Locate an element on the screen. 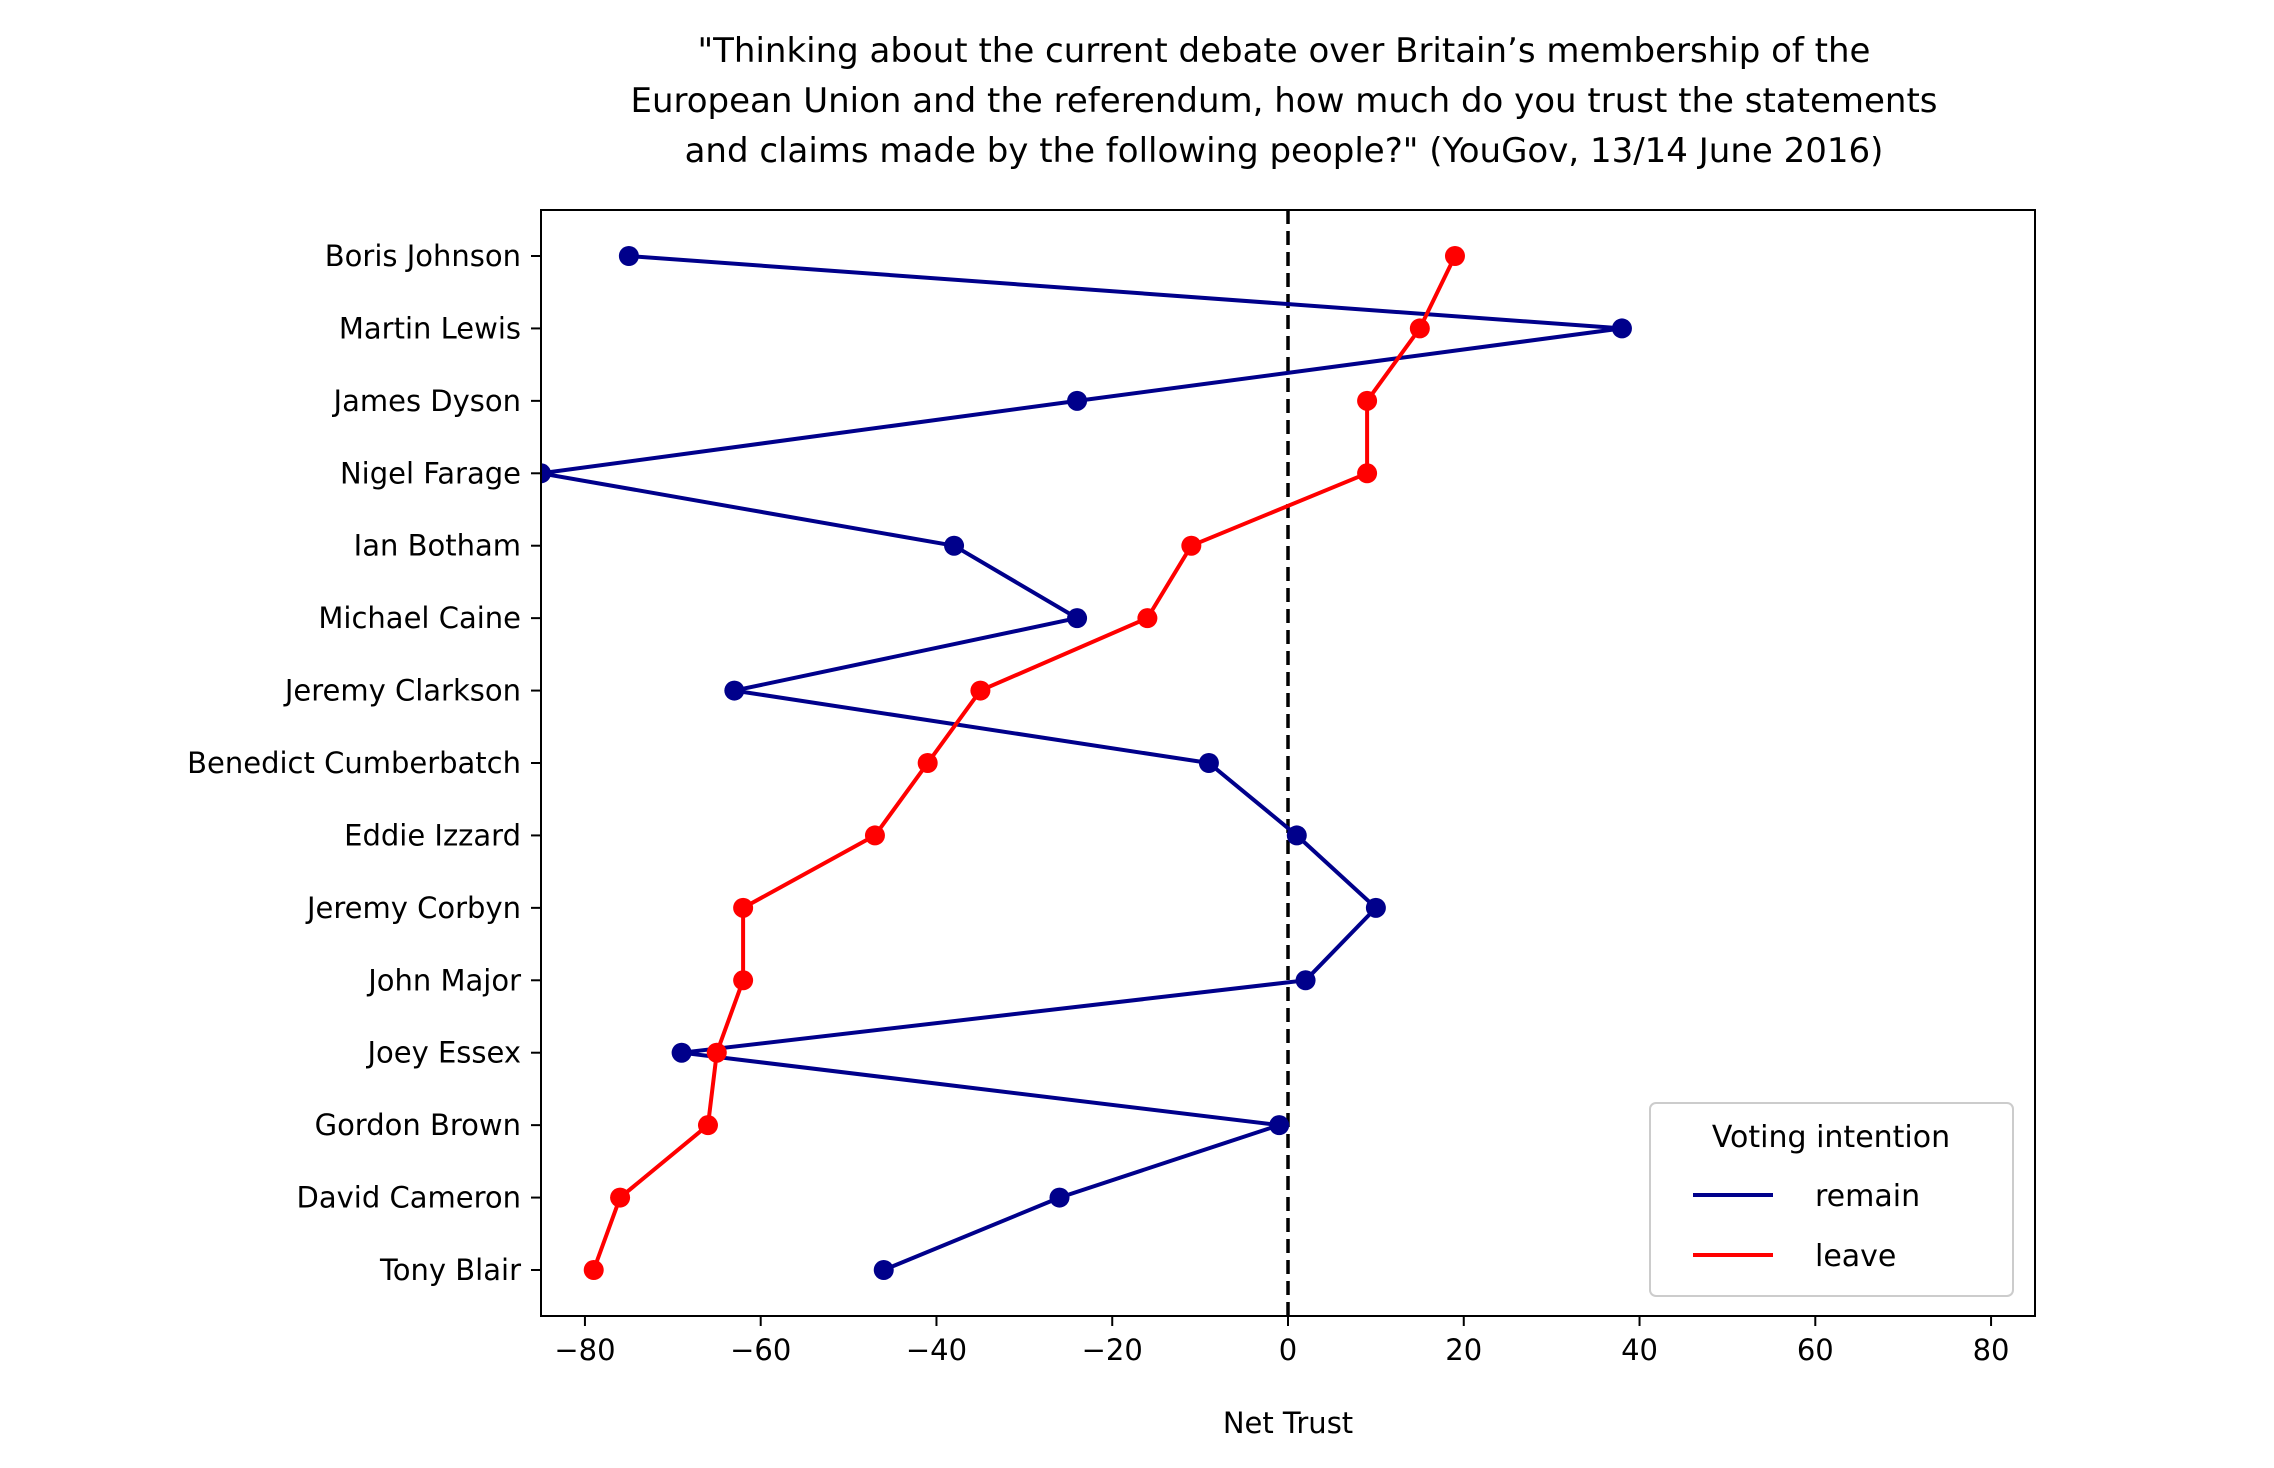 Image resolution: width=2274 pixels, height=1468 pixels. y-tick-label: Boris Johnson is located at coordinates (423, 256).